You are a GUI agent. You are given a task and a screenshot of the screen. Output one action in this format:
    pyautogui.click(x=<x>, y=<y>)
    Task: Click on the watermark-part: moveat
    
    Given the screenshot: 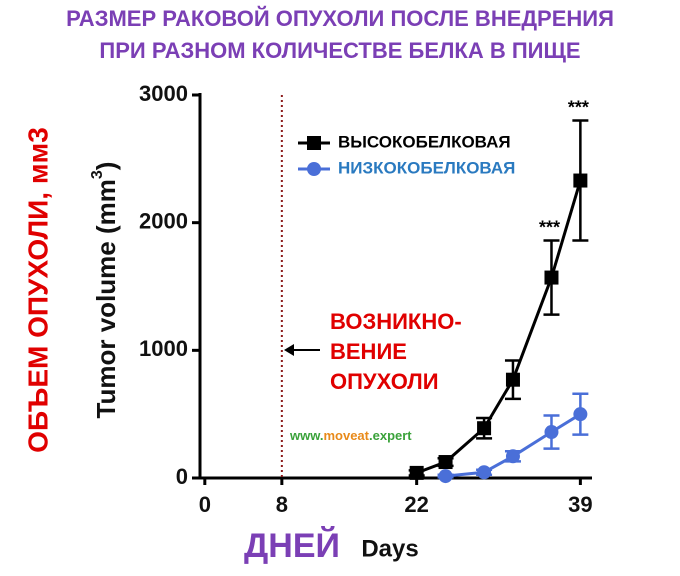 What is the action you would take?
    pyautogui.click(x=346, y=435)
    